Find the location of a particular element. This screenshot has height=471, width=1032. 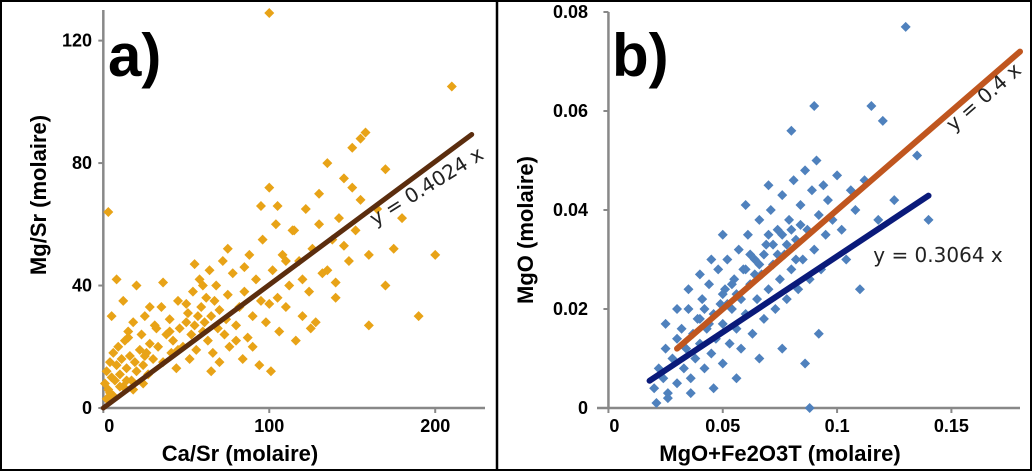

y-tick-label: 0.08 is located at coordinates (570, 12).